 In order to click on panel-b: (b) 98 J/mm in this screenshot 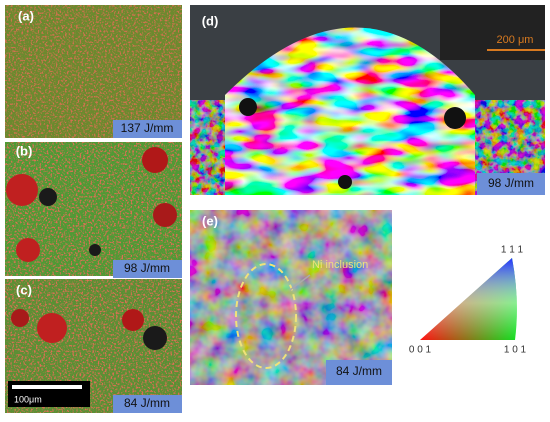, I will do `click(93, 210)`.